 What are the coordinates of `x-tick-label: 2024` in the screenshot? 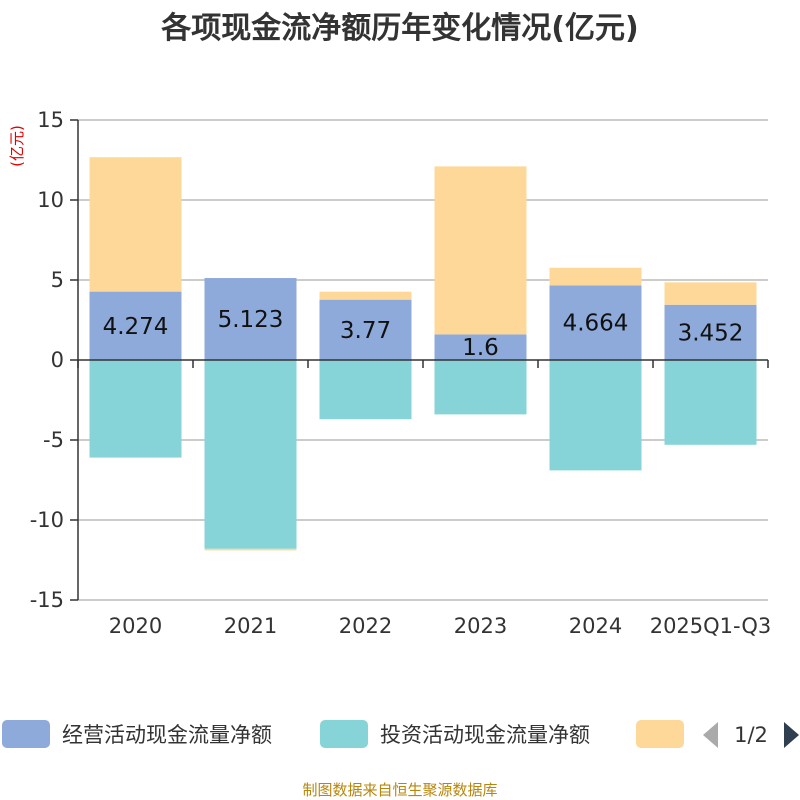 It's located at (595, 626).